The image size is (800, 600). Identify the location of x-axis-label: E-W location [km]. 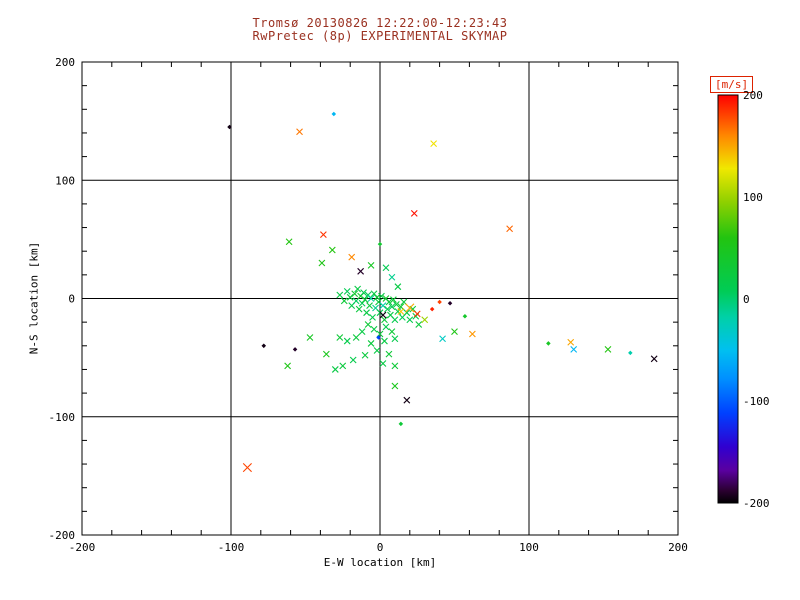
(380, 562).